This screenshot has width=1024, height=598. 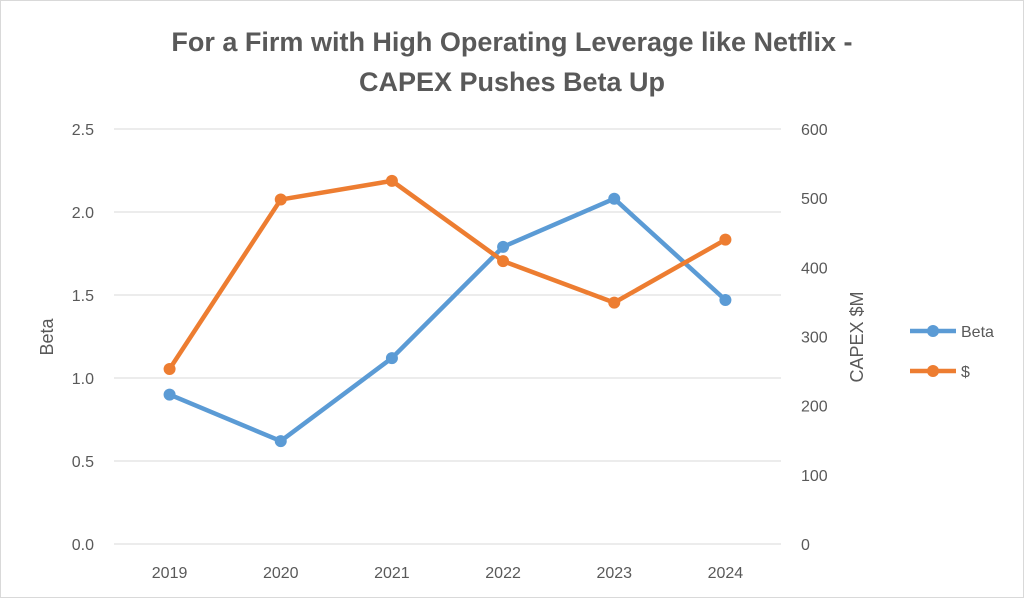 What do you see at coordinates (503, 573) in the screenshot?
I see `x-tick-label: 2022` at bounding box center [503, 573].